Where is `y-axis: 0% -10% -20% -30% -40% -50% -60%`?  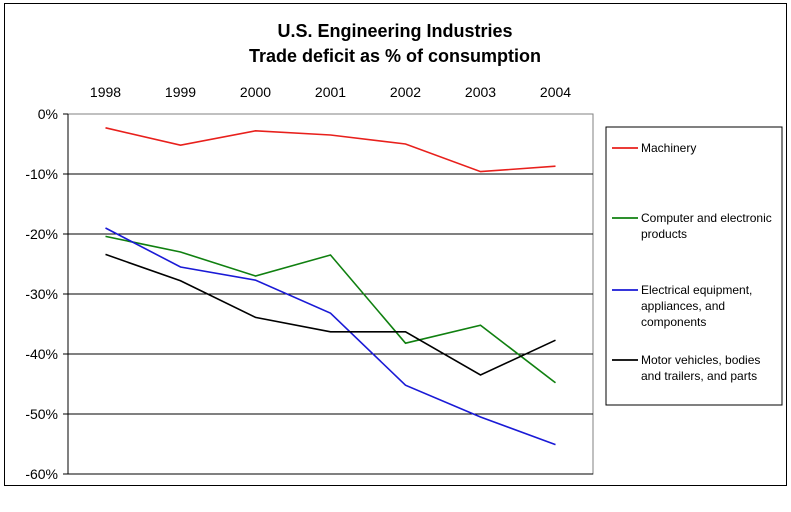 y-axis: 0% -10% -20% -30% -40% -50% -60% is located at coordinates (46, 294).